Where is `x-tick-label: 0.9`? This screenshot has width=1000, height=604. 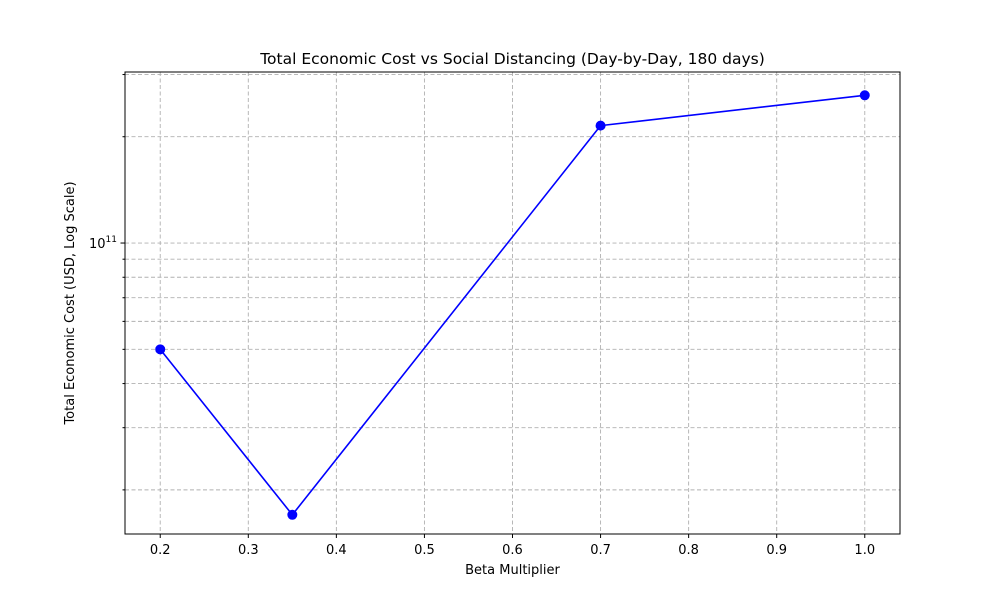
x-tick-label: 0.9 is located at coordinates (776, 550).